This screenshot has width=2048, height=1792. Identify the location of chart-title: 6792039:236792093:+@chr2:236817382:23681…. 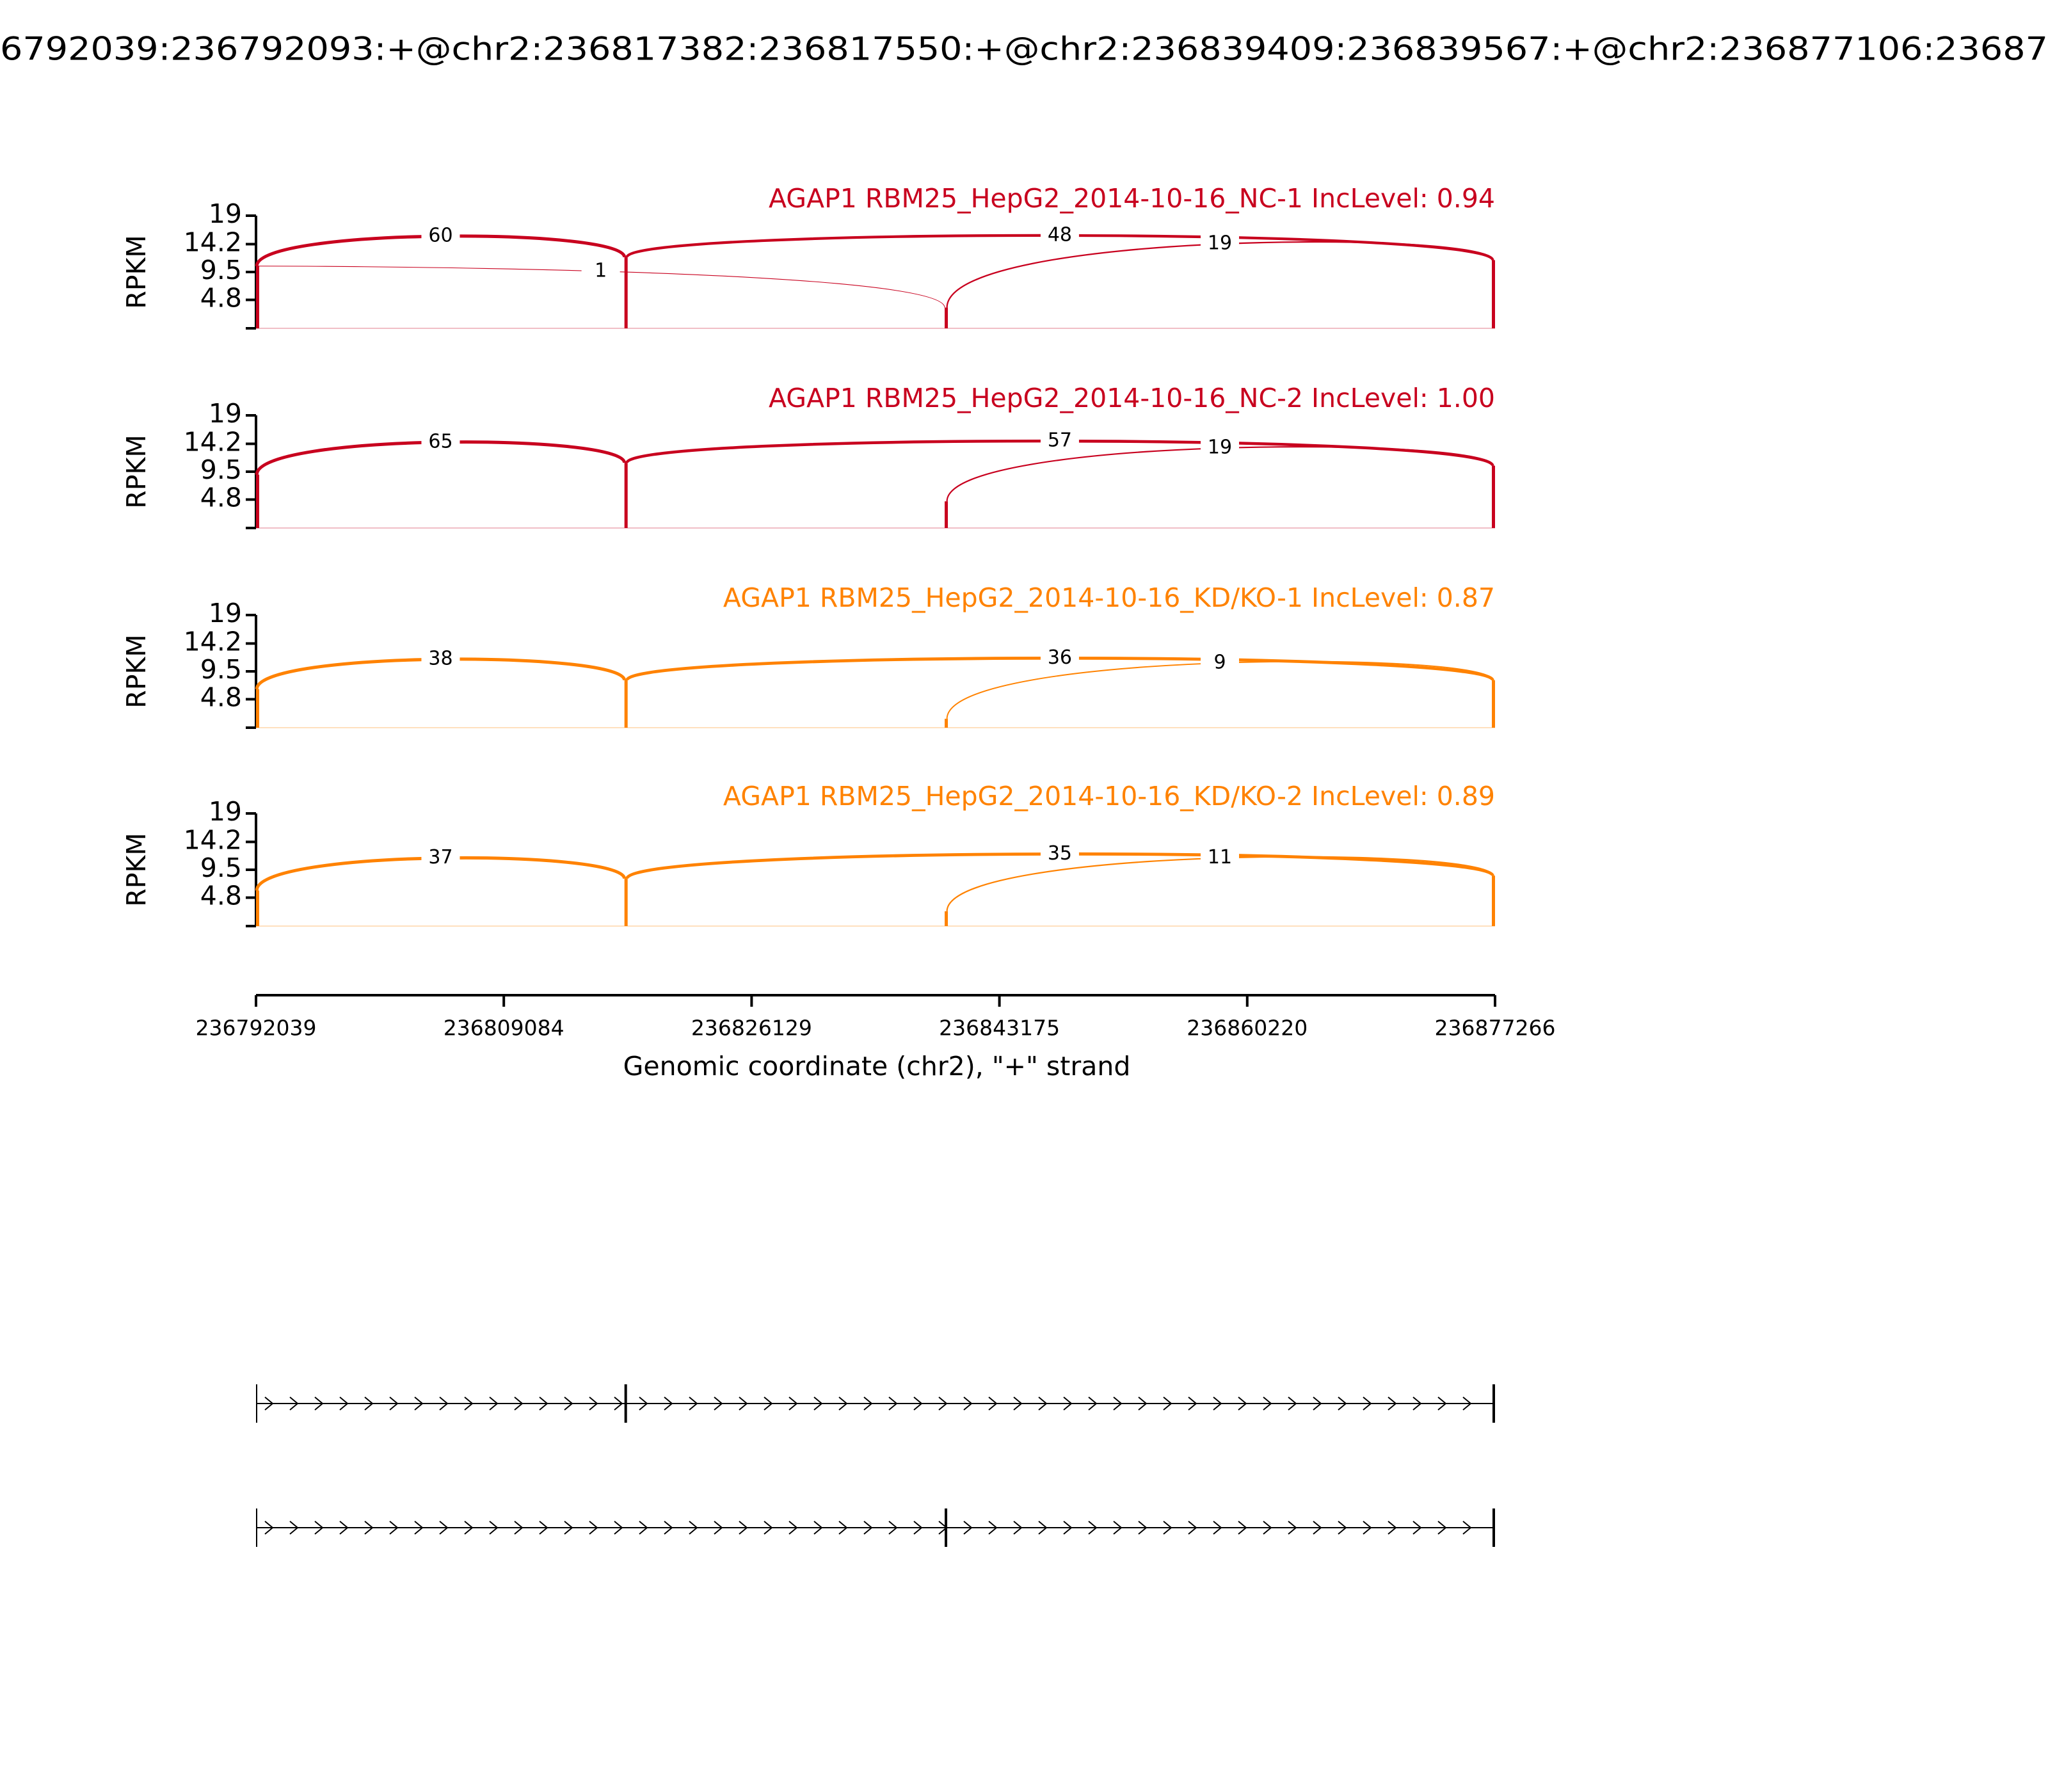
(1024, 49).